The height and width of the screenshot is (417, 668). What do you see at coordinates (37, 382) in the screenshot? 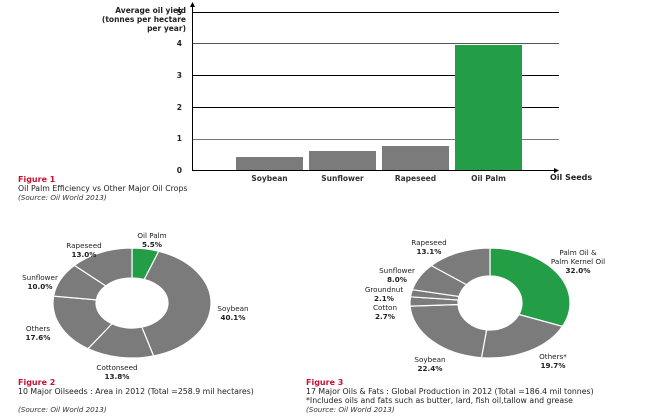
I see `figure2-number: Figure 2` at bounding box center [37, 382].